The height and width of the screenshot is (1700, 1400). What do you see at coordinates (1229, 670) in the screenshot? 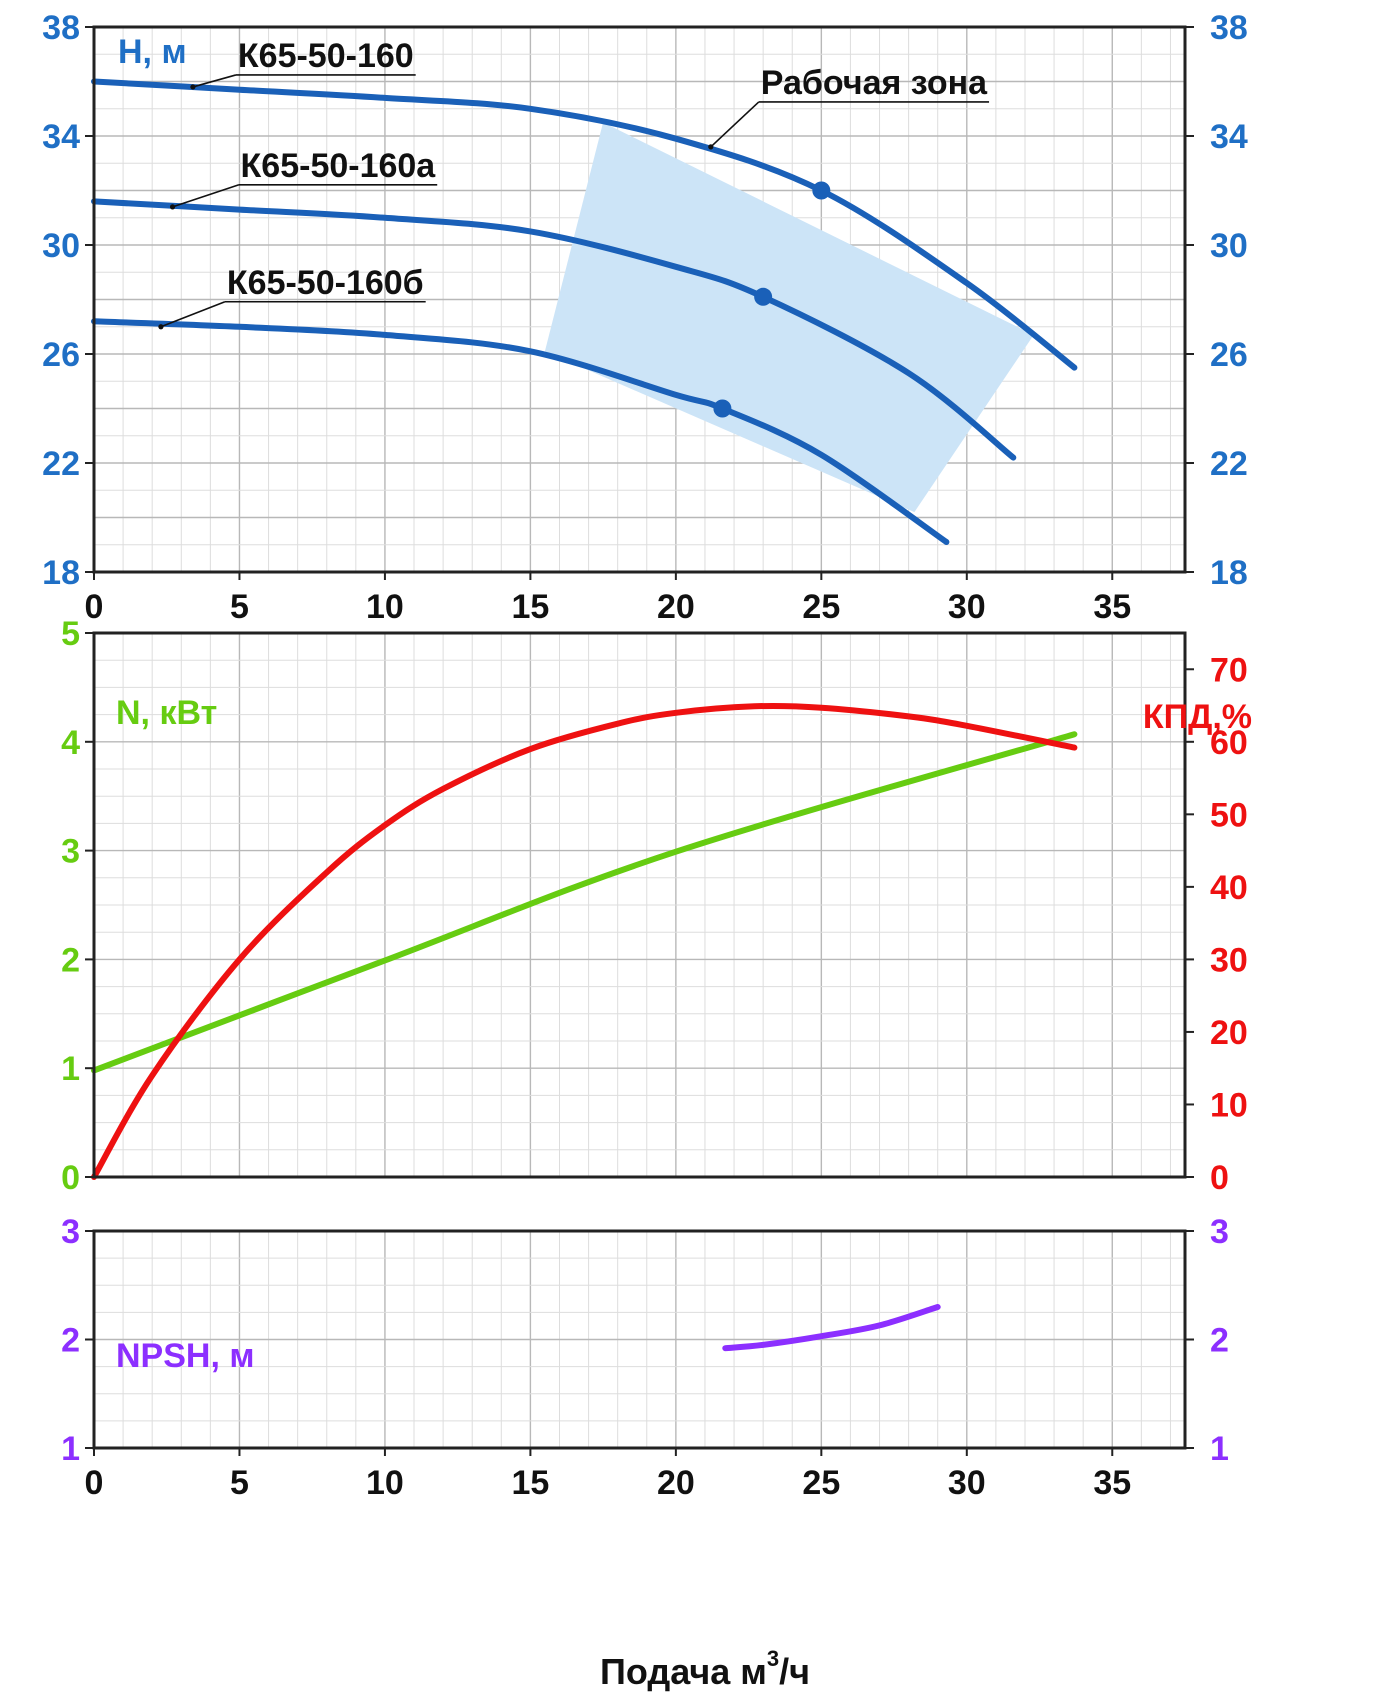
I see `y-right-tick-label: 70` at bounding box center [1229, 670].